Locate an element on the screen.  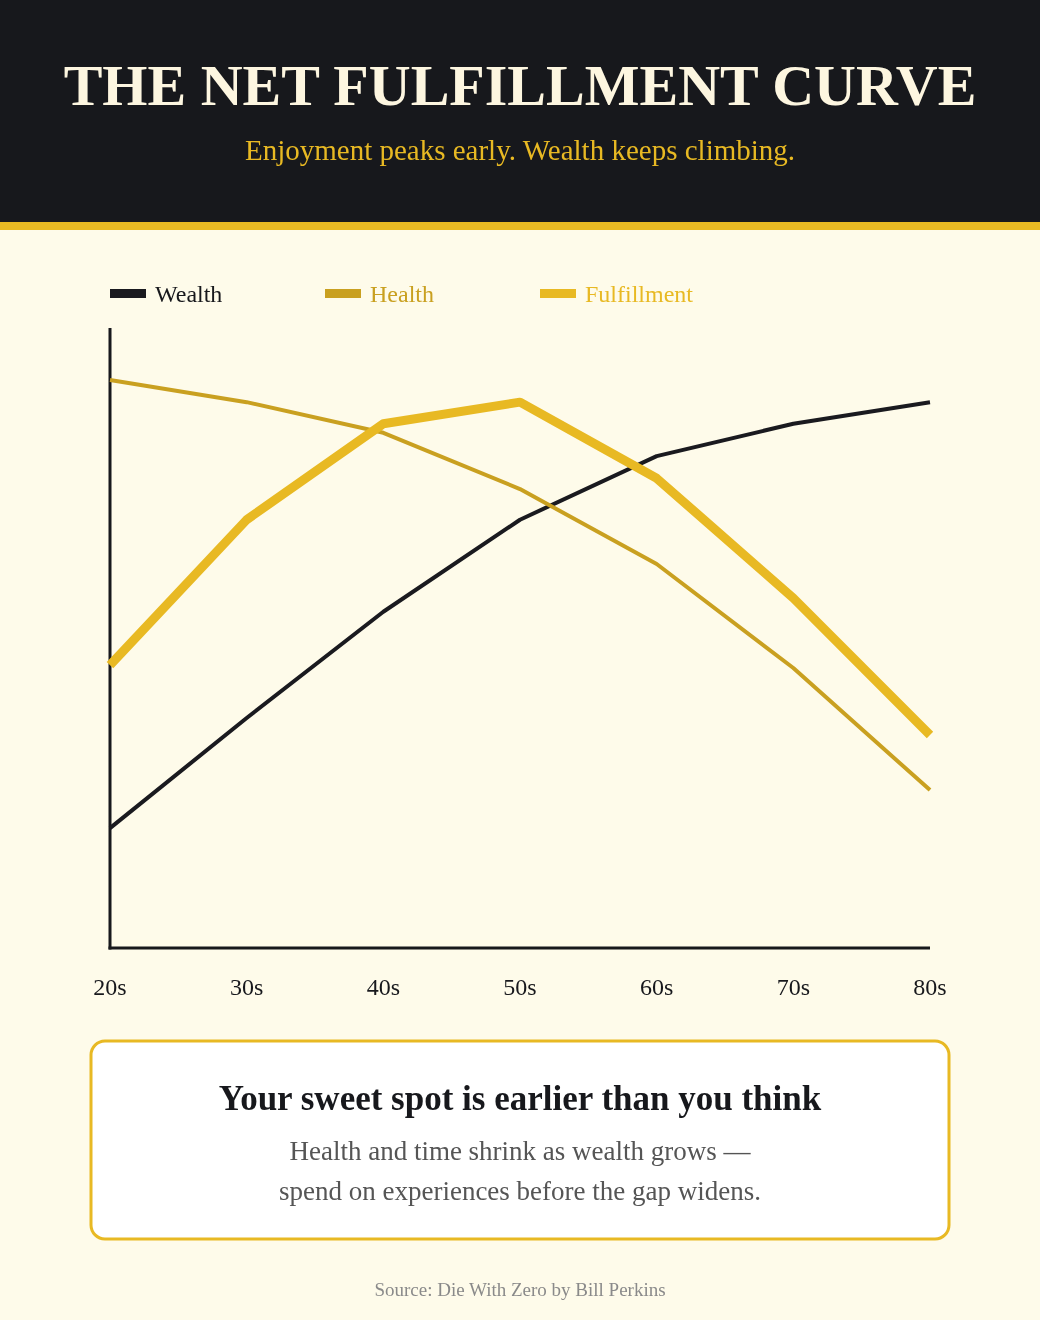
x-tick-label: 40s is located at coordinates (383, 987).